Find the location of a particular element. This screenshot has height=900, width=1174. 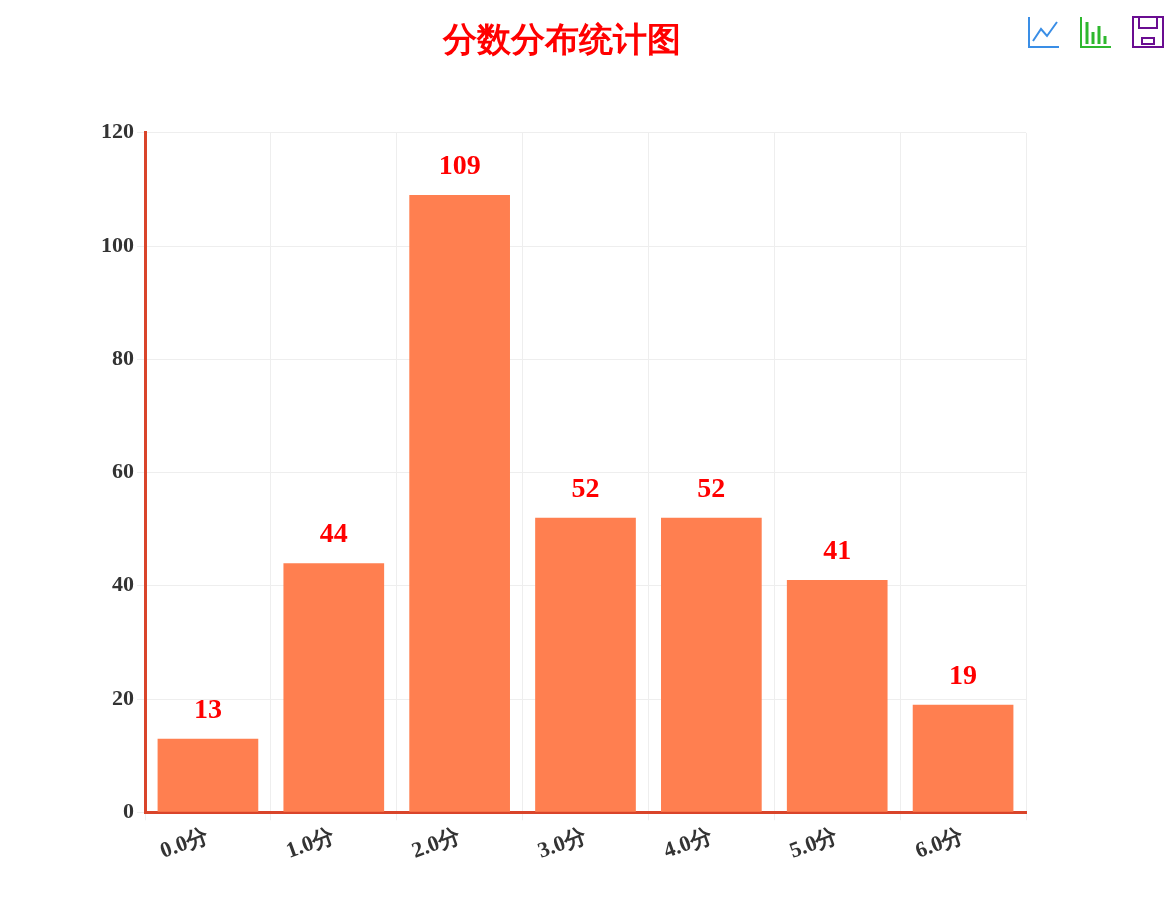

y-tick-label: 0 is located at coordinates (128, 810).